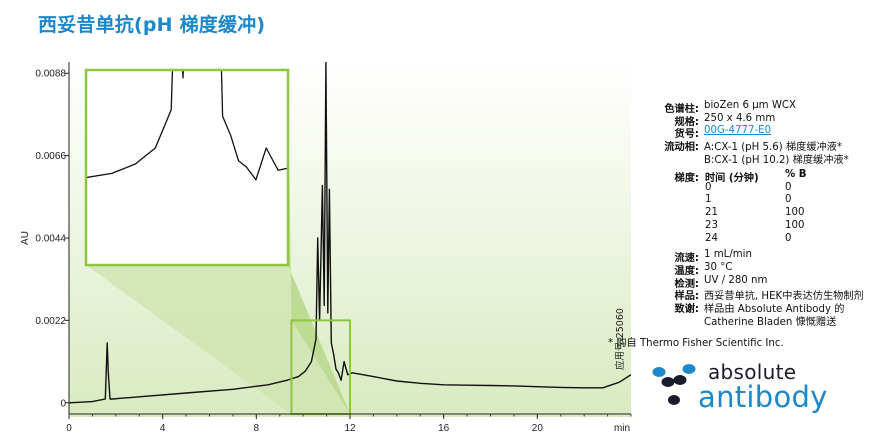 The width and height of the screenshot is (892, 447). What do you see at coordinates (708, 200) in the screenshot?
I see `time-cell: 1` at bounding box center [708, 200].